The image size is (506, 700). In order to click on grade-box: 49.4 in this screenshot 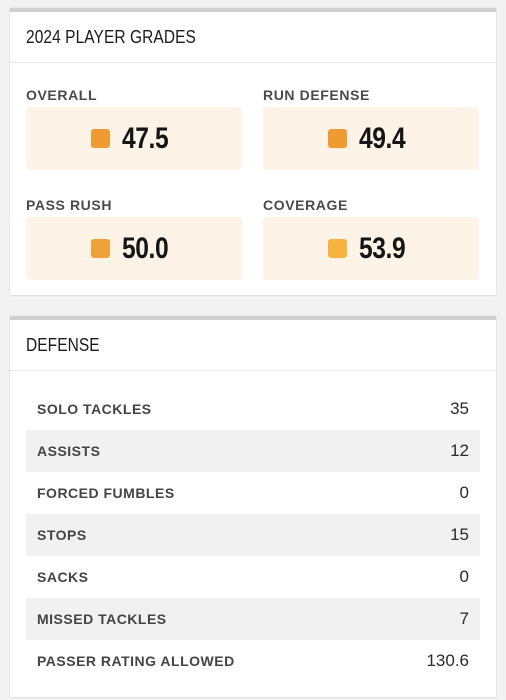, I will do `click(371, 138)`.